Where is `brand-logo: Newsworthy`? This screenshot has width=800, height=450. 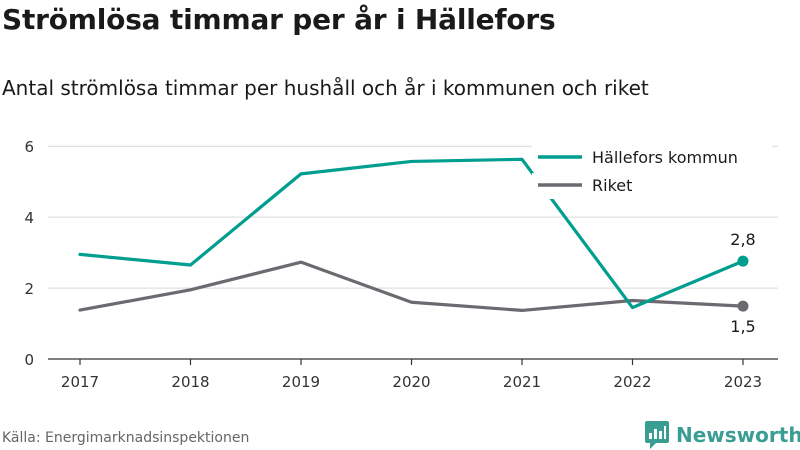
brand-logo: Newsworthy is located at coordinates (722, 435).